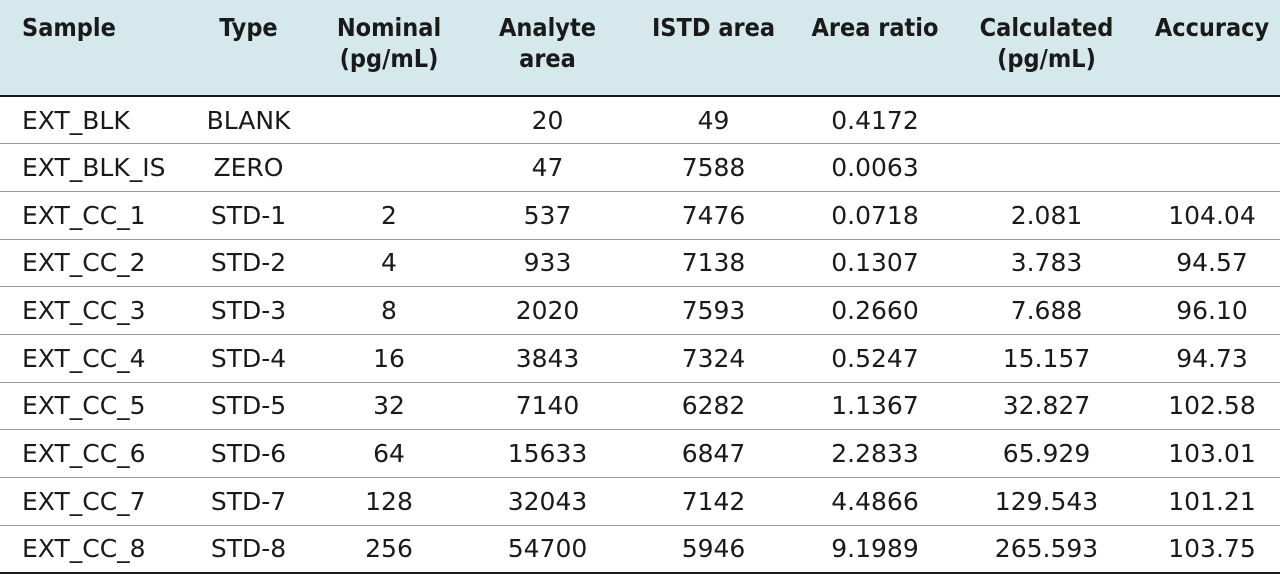 This screenshot has width=1280, height=574. I want to click on table-row: EXT_CC_2 STD-2 4 933 7138 0.1307 3.783 94.57, so click(640, 263).